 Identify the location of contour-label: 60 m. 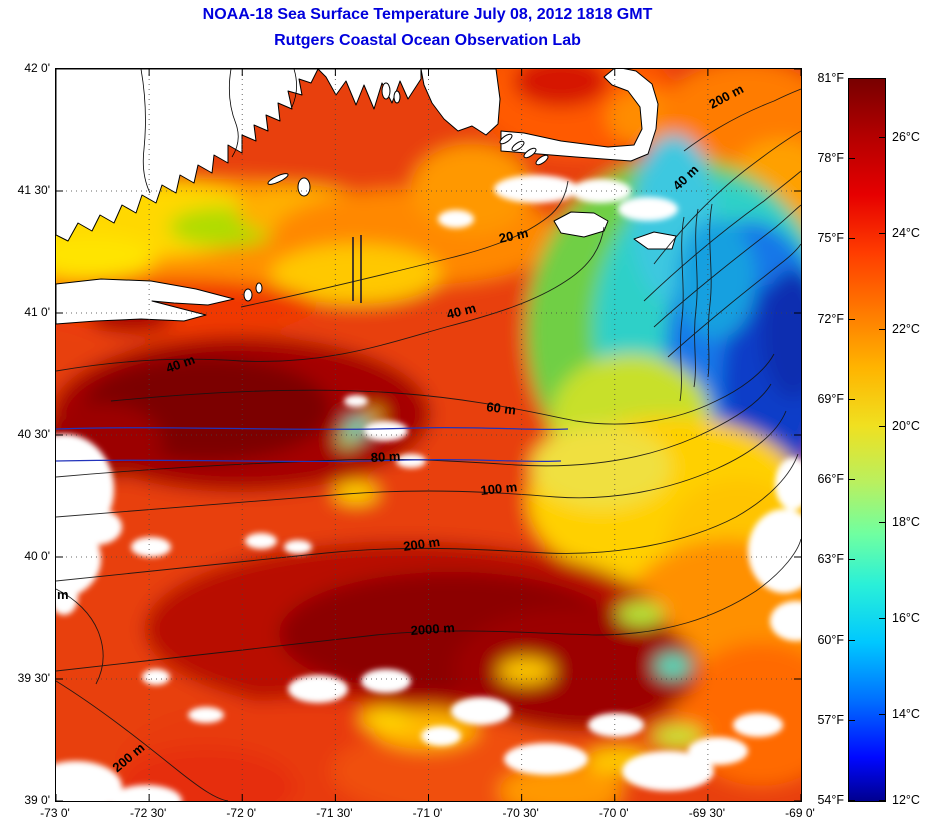
(501, 408).